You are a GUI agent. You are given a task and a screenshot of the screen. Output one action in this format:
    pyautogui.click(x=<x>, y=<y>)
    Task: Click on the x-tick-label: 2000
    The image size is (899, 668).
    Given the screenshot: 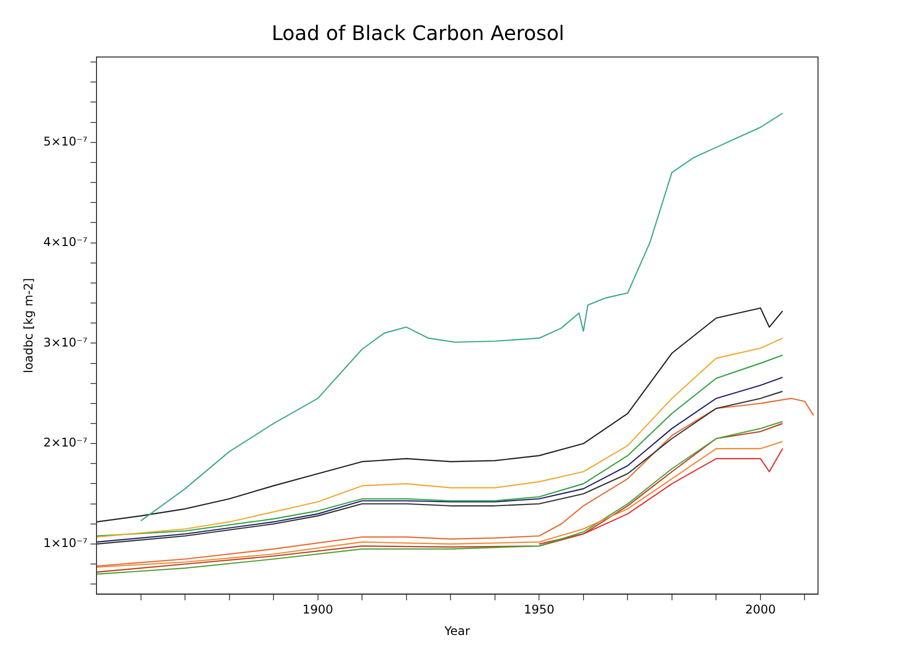 What is the action you would take?
    pyautogui.click(x=760, y=609)
    